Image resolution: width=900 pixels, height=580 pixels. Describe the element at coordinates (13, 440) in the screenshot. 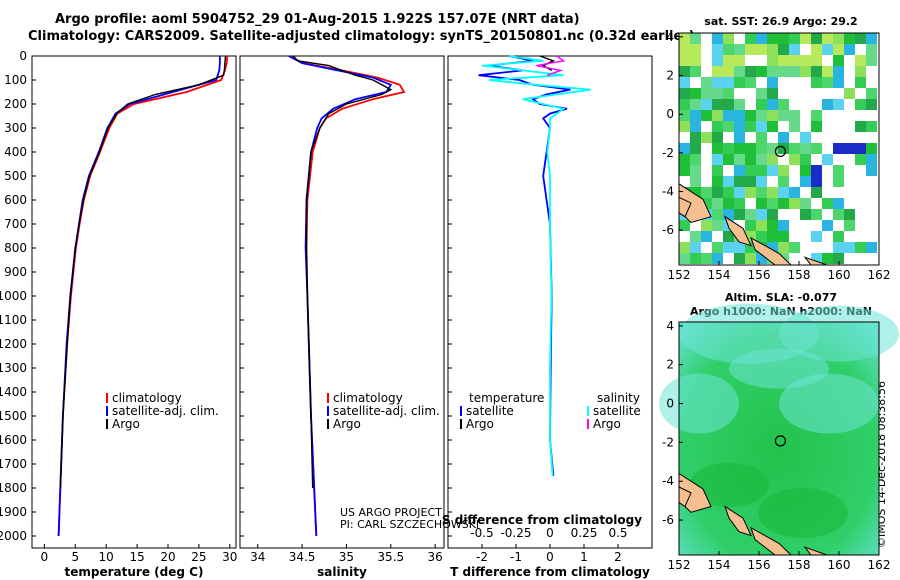

I see `depth-tick-label: 1600` at that location.